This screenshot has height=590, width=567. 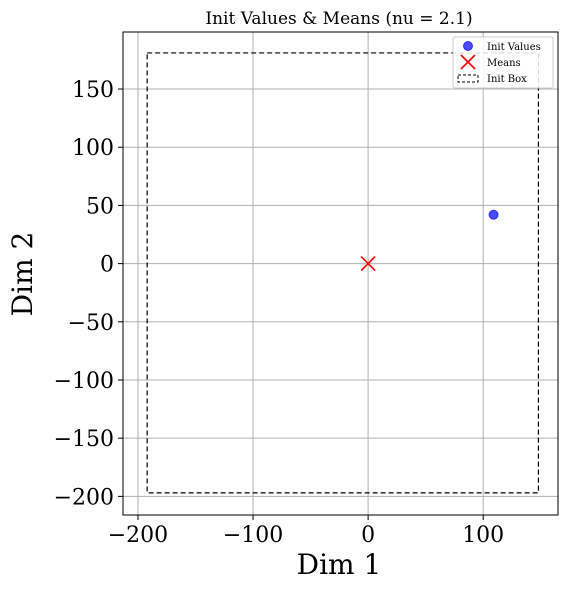 I want to click on legend: Init Values Means Init Box, so click(x=503, y=62).